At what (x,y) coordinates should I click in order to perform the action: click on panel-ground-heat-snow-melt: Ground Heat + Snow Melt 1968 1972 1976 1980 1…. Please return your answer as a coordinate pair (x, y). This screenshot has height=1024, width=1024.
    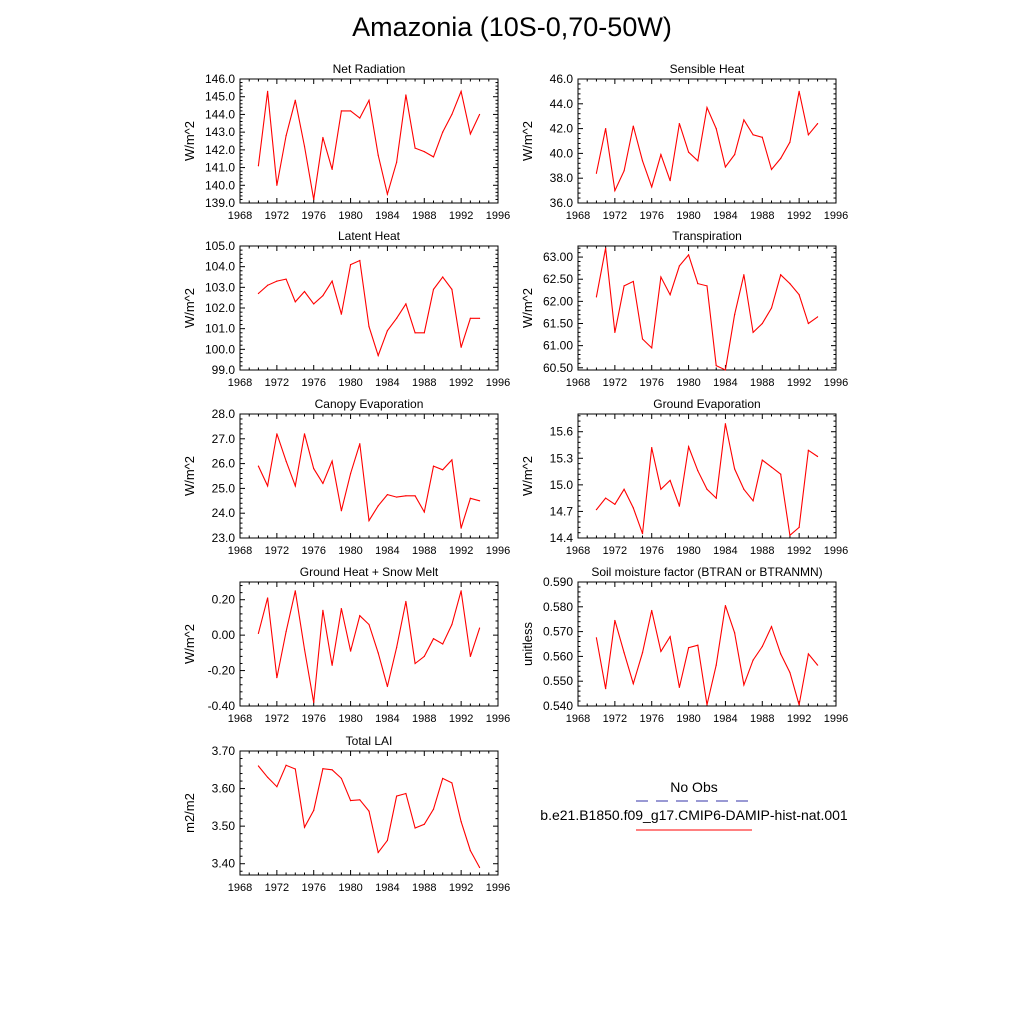
    Looking at the image, I should click on (346, 645).